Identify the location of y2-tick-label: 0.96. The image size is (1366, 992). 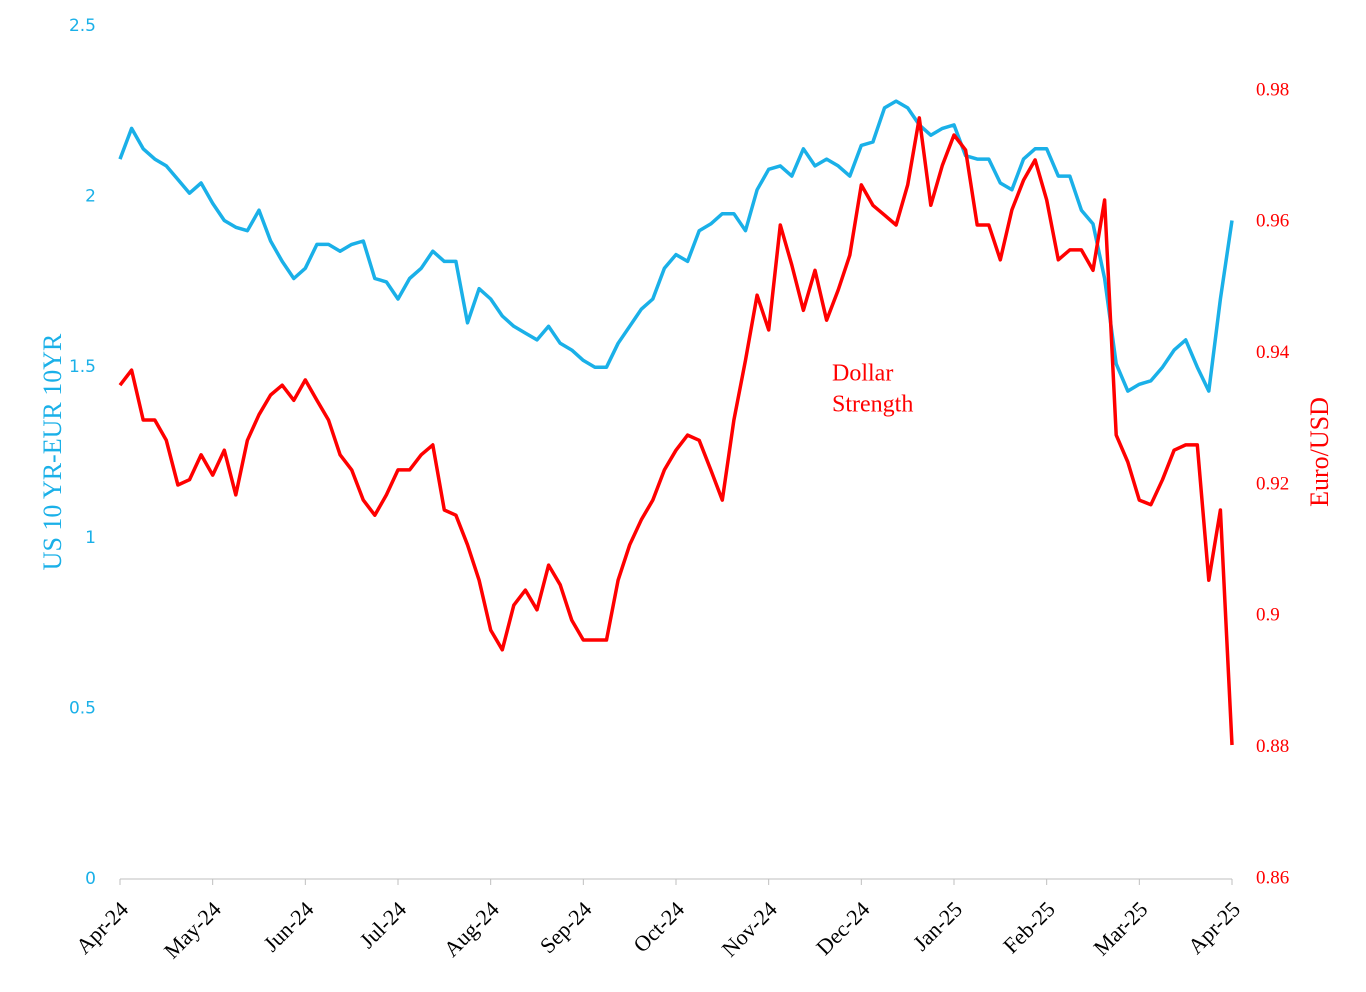
(1272, 221).